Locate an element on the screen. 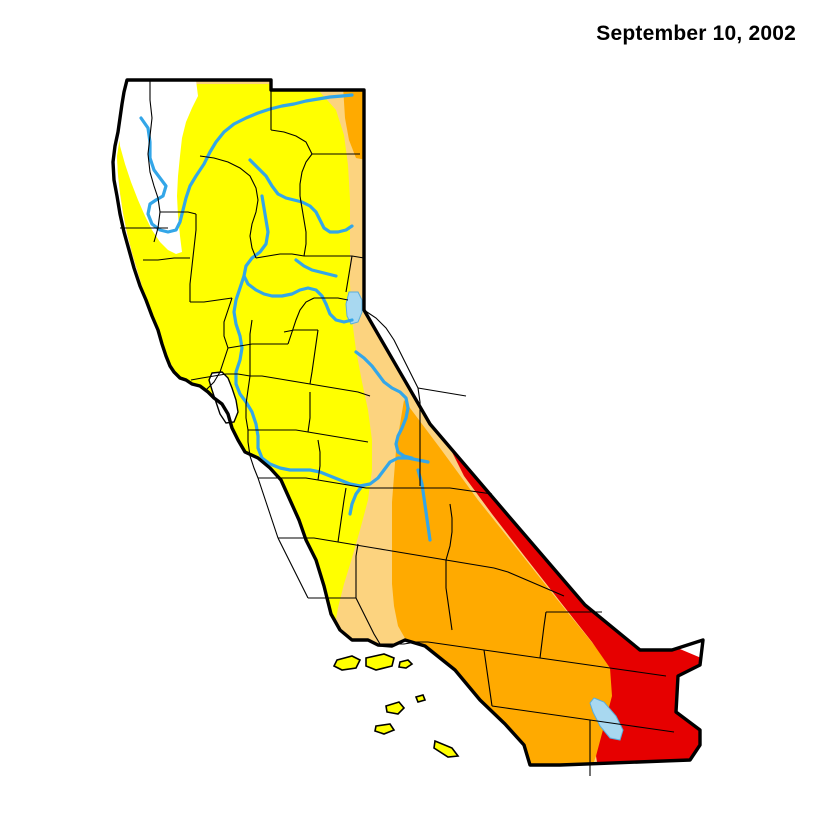 The image size is (816, 816). lake-tahoe is located at coordinates (354, 308).